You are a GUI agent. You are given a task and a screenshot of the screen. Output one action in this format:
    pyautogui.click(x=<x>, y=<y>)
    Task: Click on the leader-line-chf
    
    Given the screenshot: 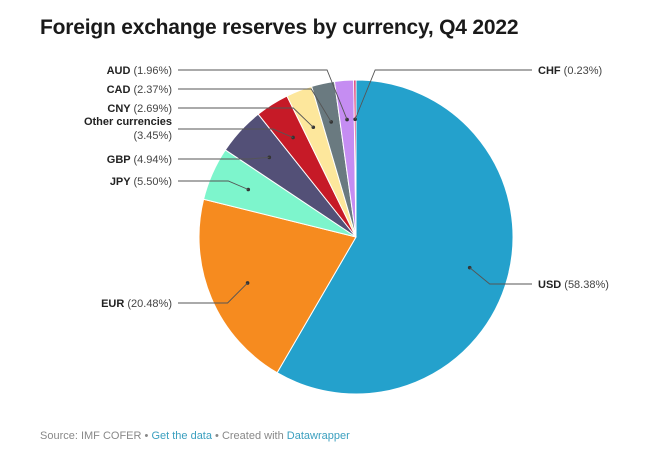 What is the action you would take?
    pyautogui.click(x=443, y=94)
    